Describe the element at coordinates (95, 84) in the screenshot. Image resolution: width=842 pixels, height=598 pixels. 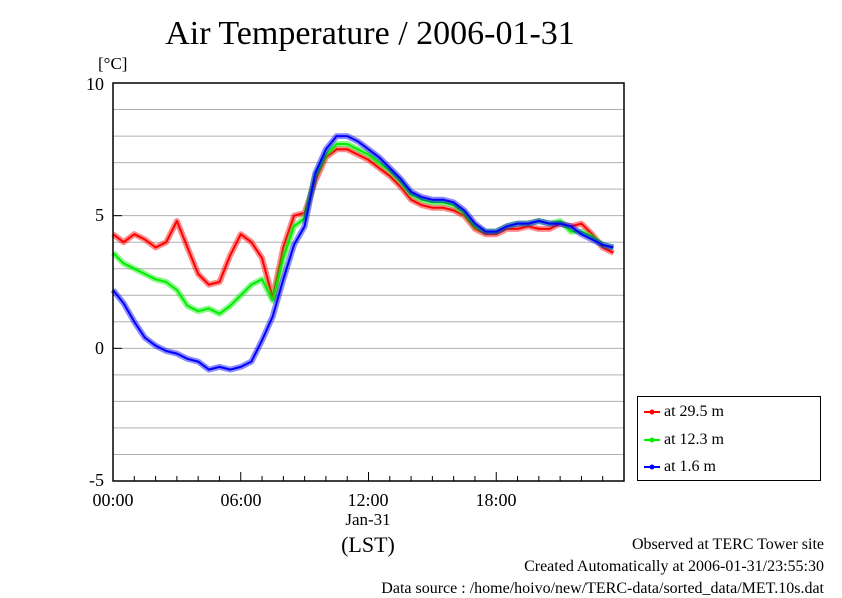
I see `y-tick-label: 10` at that location.